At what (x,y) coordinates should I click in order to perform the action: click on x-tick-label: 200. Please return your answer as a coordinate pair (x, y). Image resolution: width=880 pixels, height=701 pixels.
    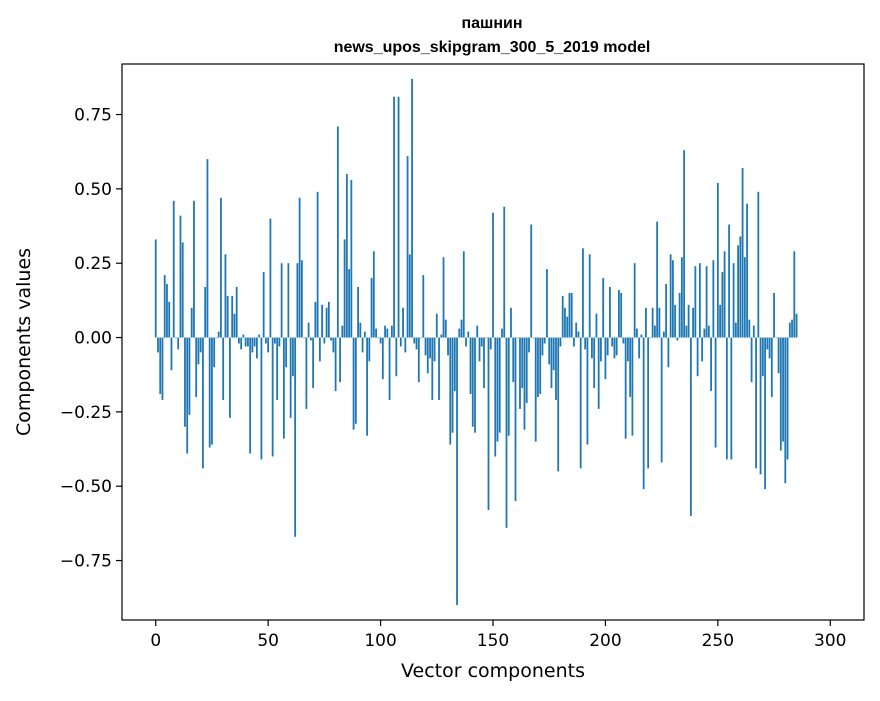
    Looking at the image, I should click on (605, 641).